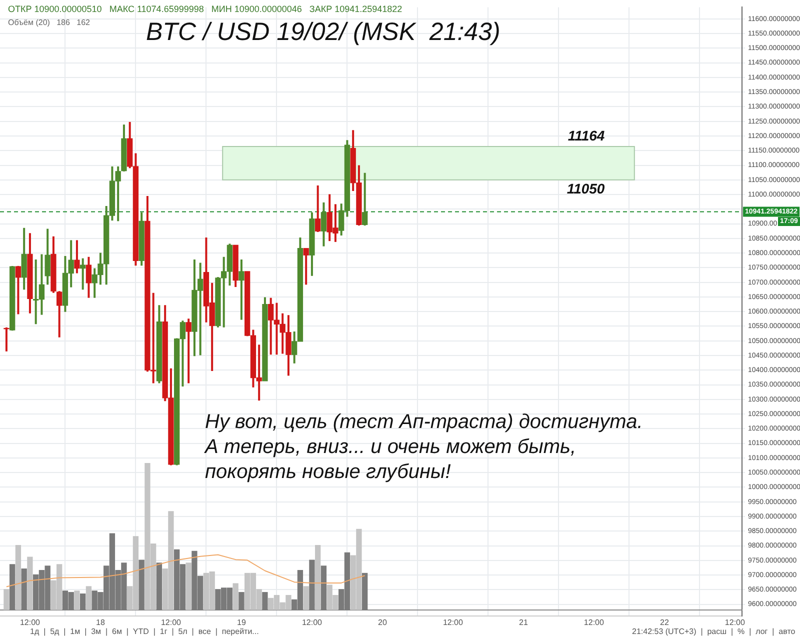 This screenshot has height=640, width=800. Describe the element at coordinates (101, 623) in the screenshot. I see `x-tick-label: 18` at that location.